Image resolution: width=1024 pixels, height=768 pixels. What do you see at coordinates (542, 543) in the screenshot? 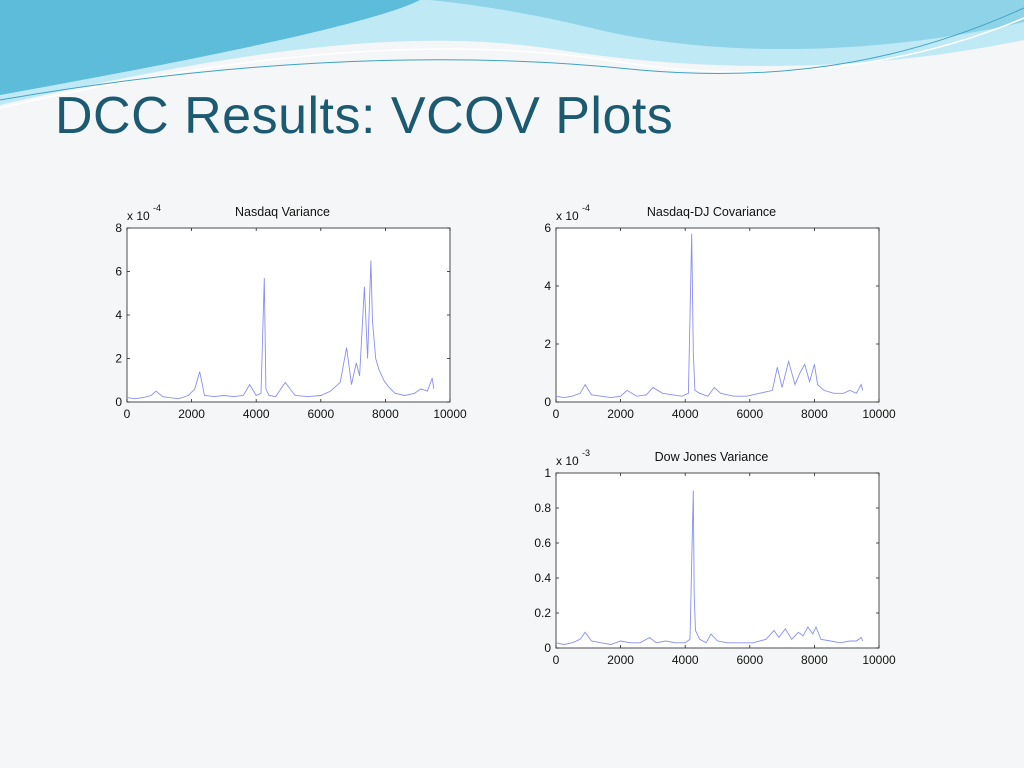
I see `y-tick-label: 0.6` at bounding box center [542, 543].